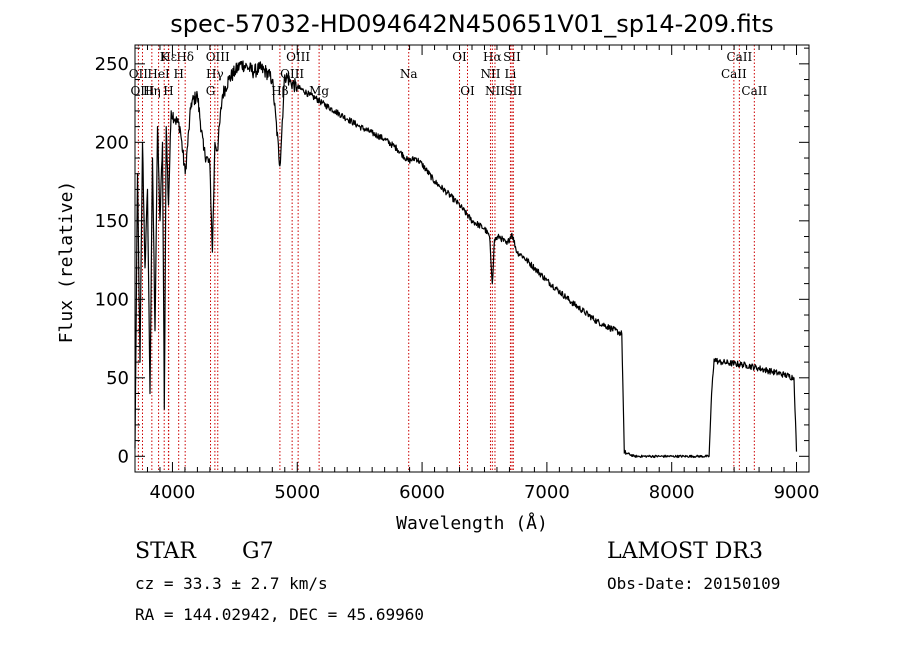 This screenshot has width=900, height=654. What do you see at coordinates (215, 74) in the screenshot?
I see `line-label-10: Hγ` at bounding box center [215, 74].